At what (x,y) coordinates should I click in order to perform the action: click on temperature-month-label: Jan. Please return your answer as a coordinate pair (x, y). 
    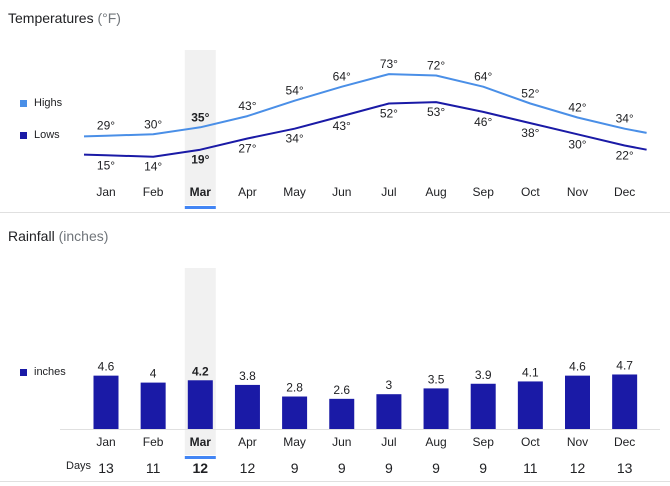
    Looking at the image, I should click on (105, 192).